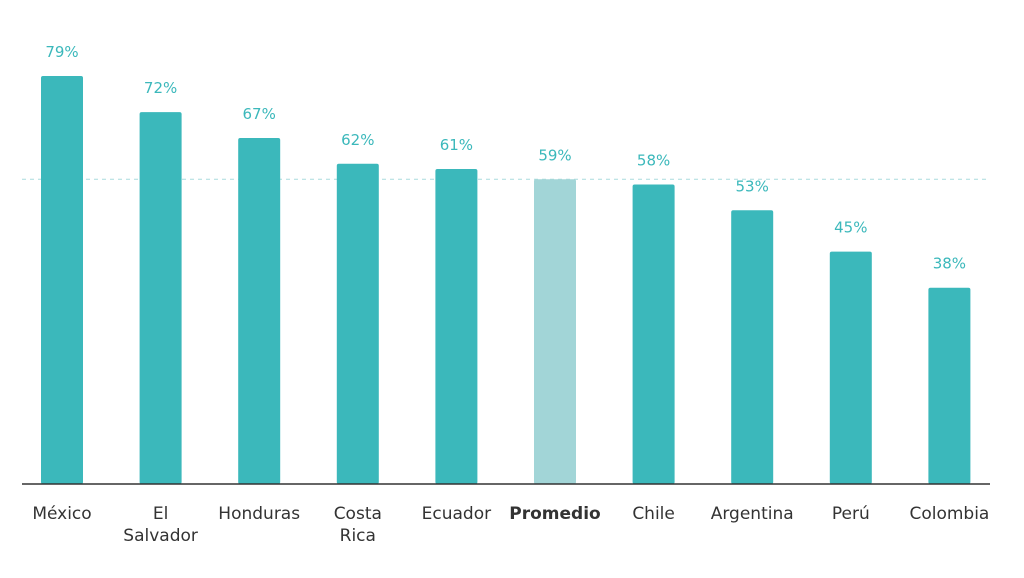 The height and width of the screenshot is (578, 1024). What do you see at coordinates (949, 264) in the screenshot?
I see `value-label-10: 38%` at bounding box center [949, 264].